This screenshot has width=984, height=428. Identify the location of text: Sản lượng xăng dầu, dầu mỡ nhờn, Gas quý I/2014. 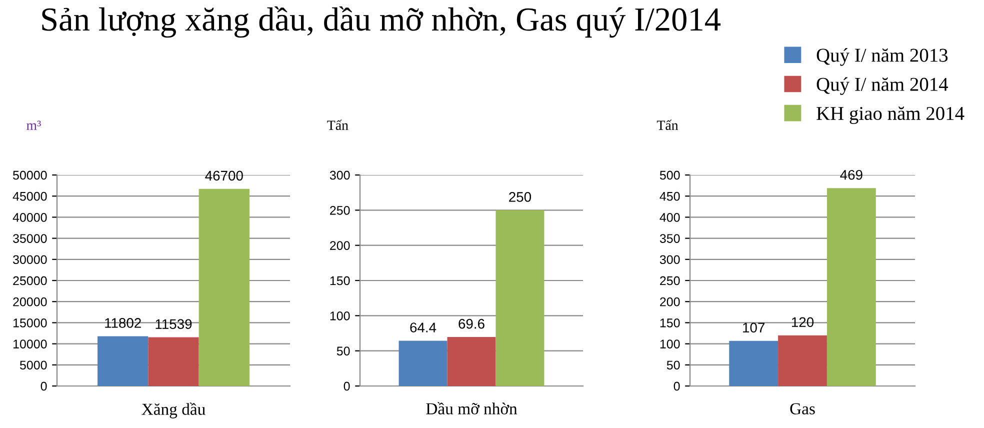
(381, 22).